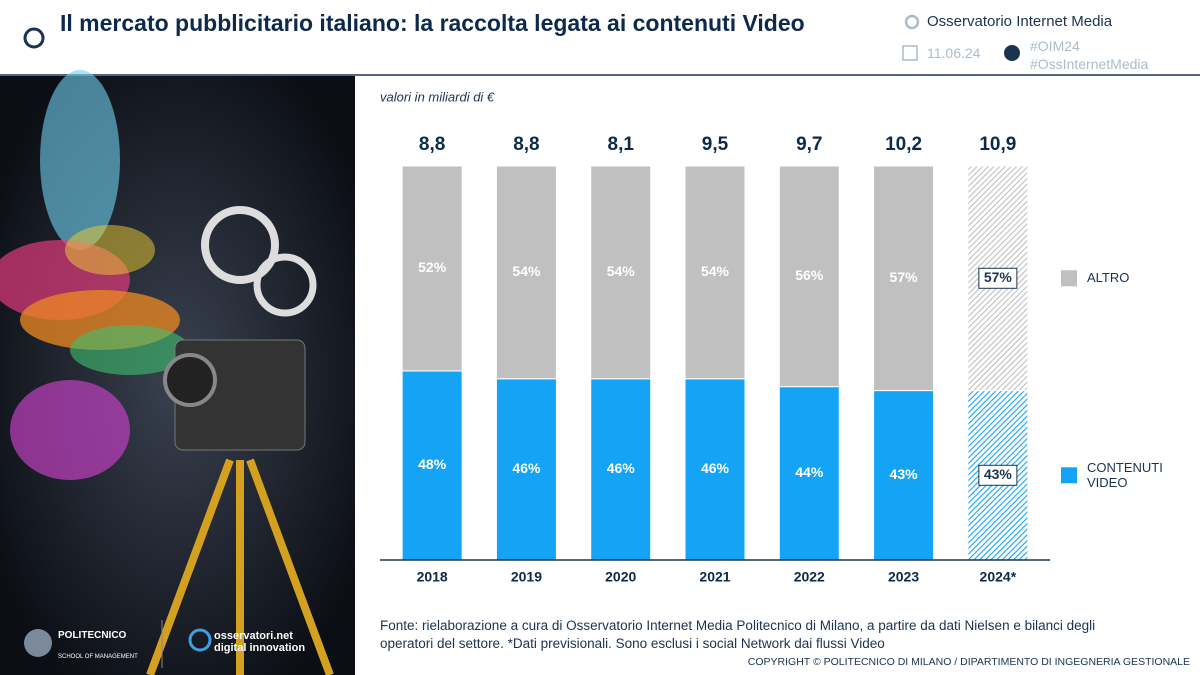 This screenshot has width=1200, height=675. What do you see at coordinates (903, 577) in the screenshot?
I see `x-tick-label: 2023` at bounding box center [903, 577].